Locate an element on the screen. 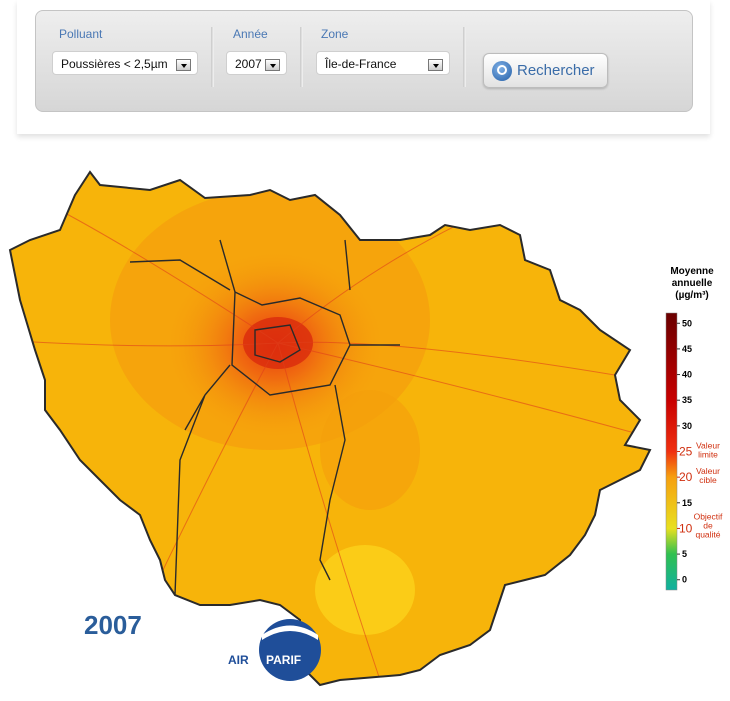  threshold-value: 10 is located at coordinates (686, 528).